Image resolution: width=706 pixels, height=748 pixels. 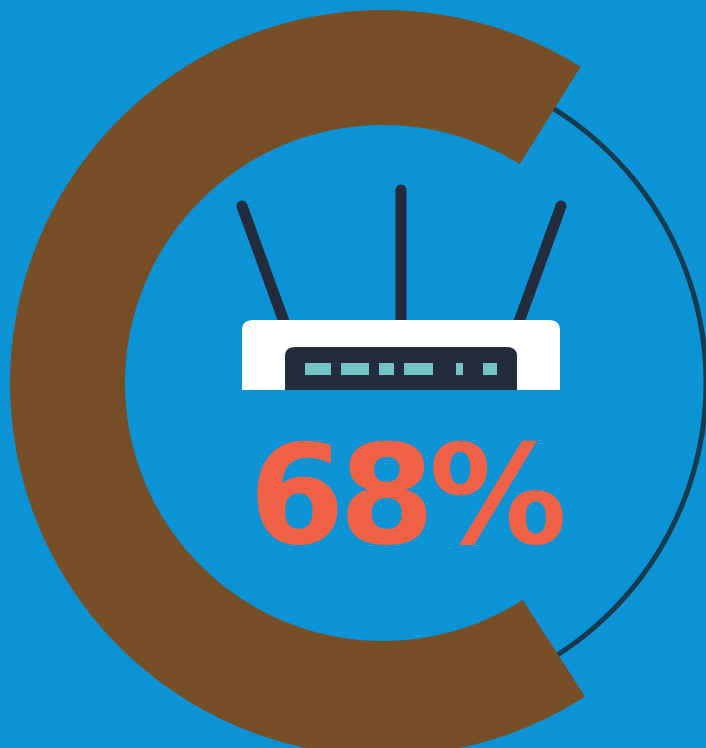 I want to click on router-antenna-right, so click(x=538, y=268).